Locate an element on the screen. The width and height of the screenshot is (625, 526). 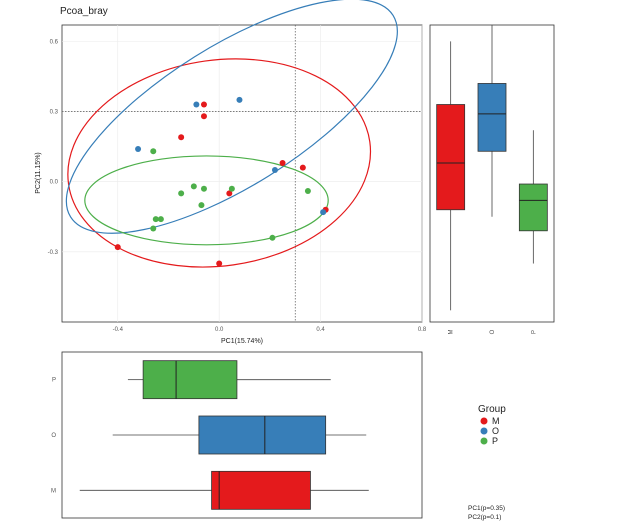
pc2-category-M: M is located at coordinates (452, 332).